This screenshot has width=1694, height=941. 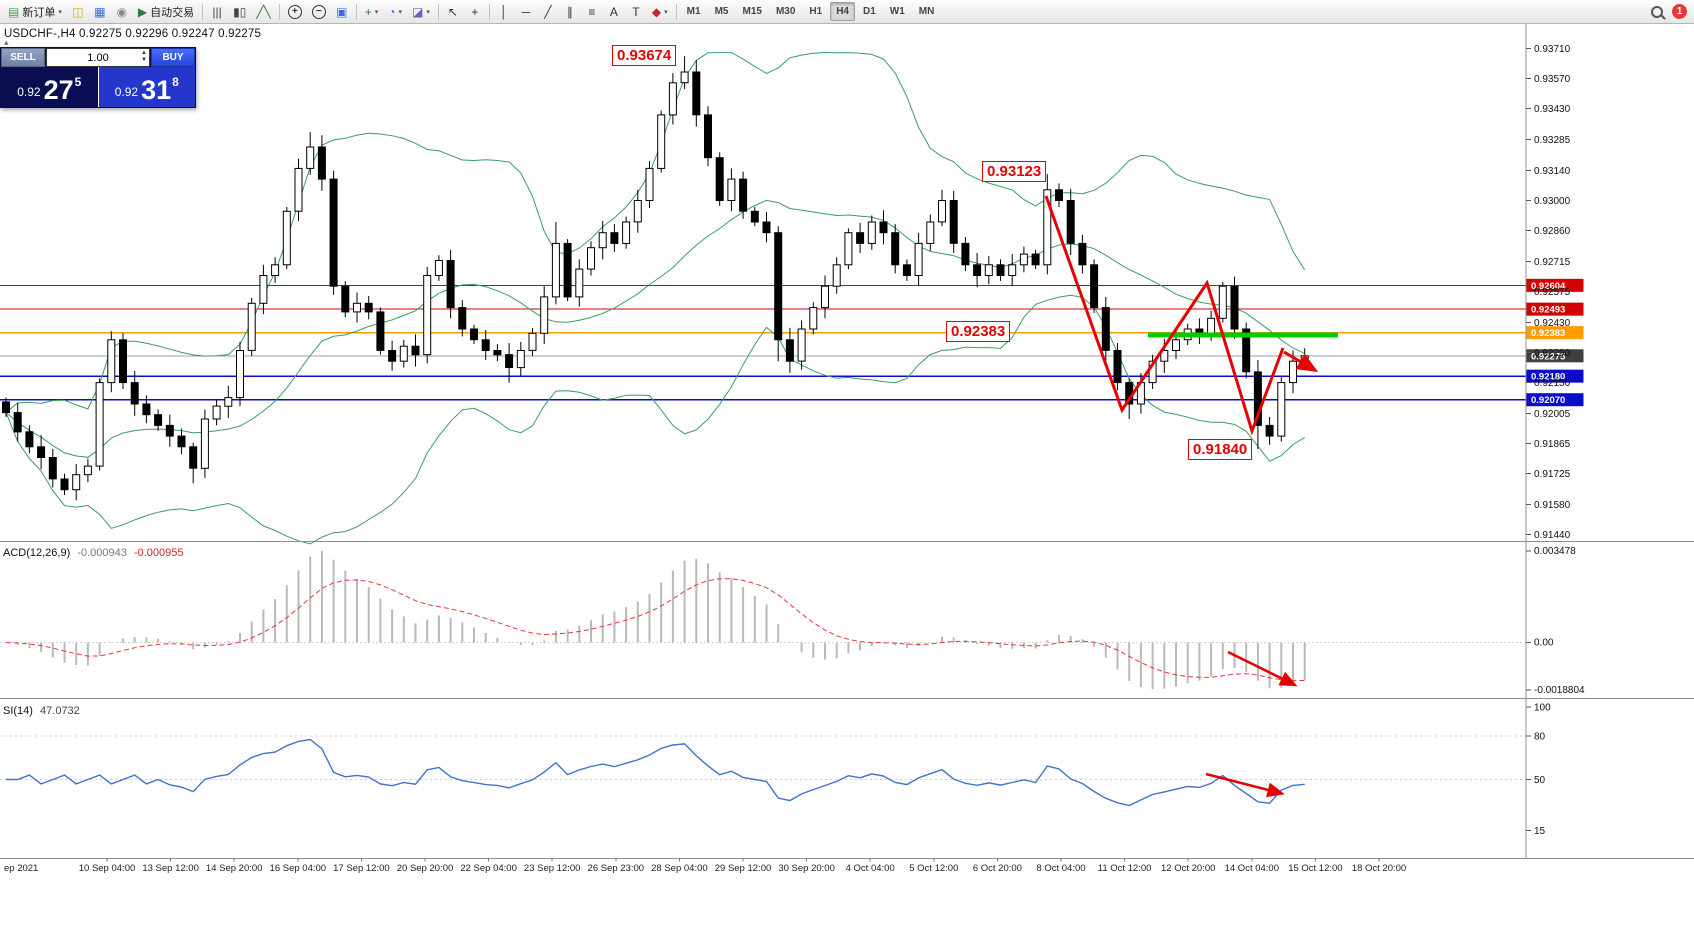 I want to click on notification-badge: 1, so click(x=1679, y=11).